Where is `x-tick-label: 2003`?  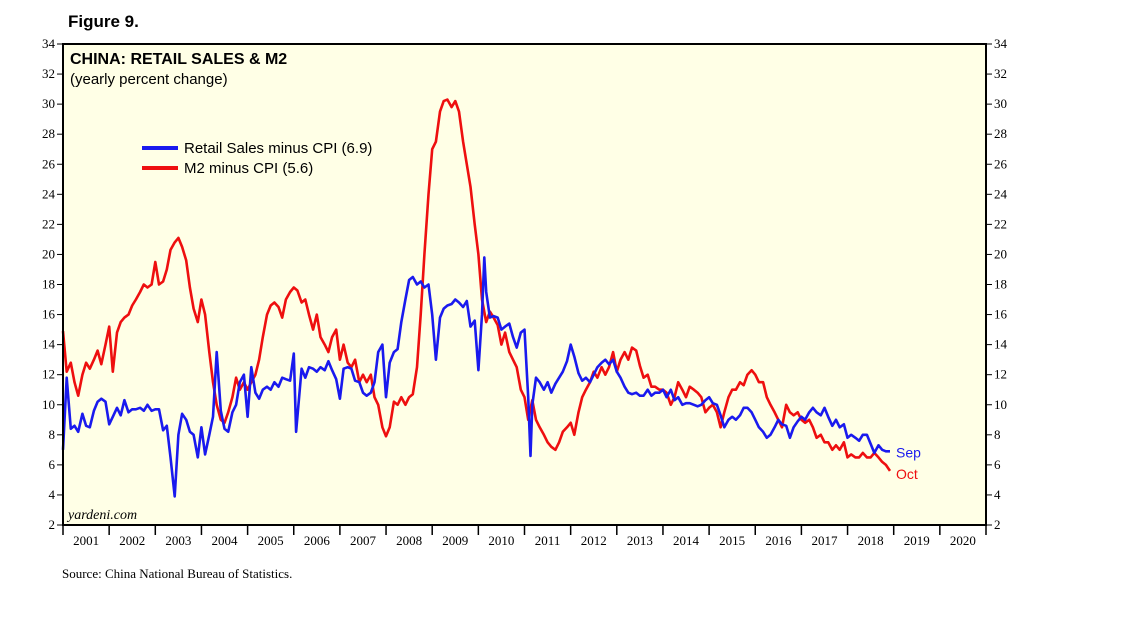
x-tick-label: 2003 is located at coordinates (178, 540).